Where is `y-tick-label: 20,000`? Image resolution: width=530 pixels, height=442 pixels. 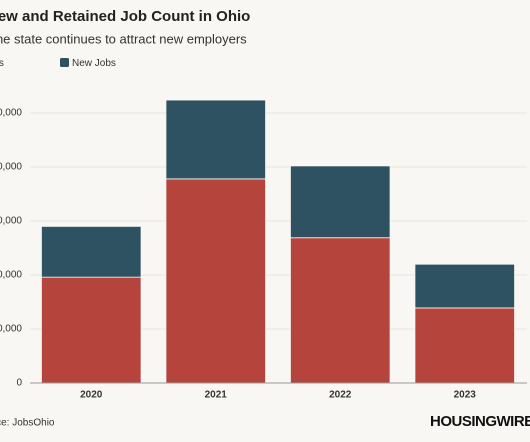
y-tick-label: 20,000 is located at coordinates (11, 275).